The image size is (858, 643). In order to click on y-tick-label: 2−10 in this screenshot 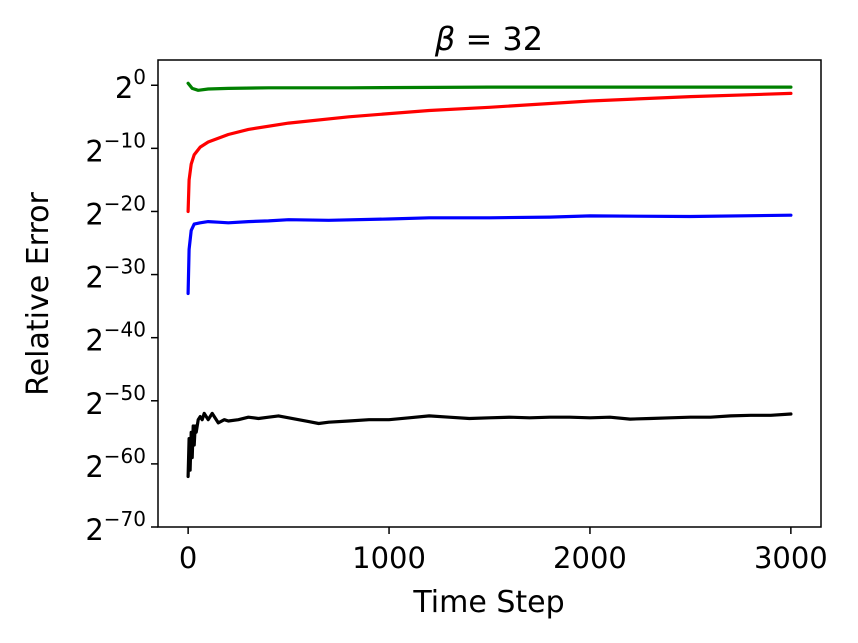, I will do `click(115, 148)`.